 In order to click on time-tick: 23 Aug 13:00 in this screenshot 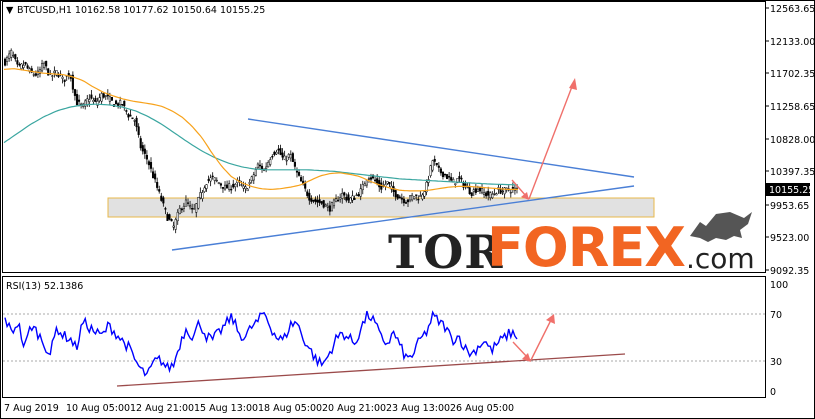, I will do `click(418, 408)`.